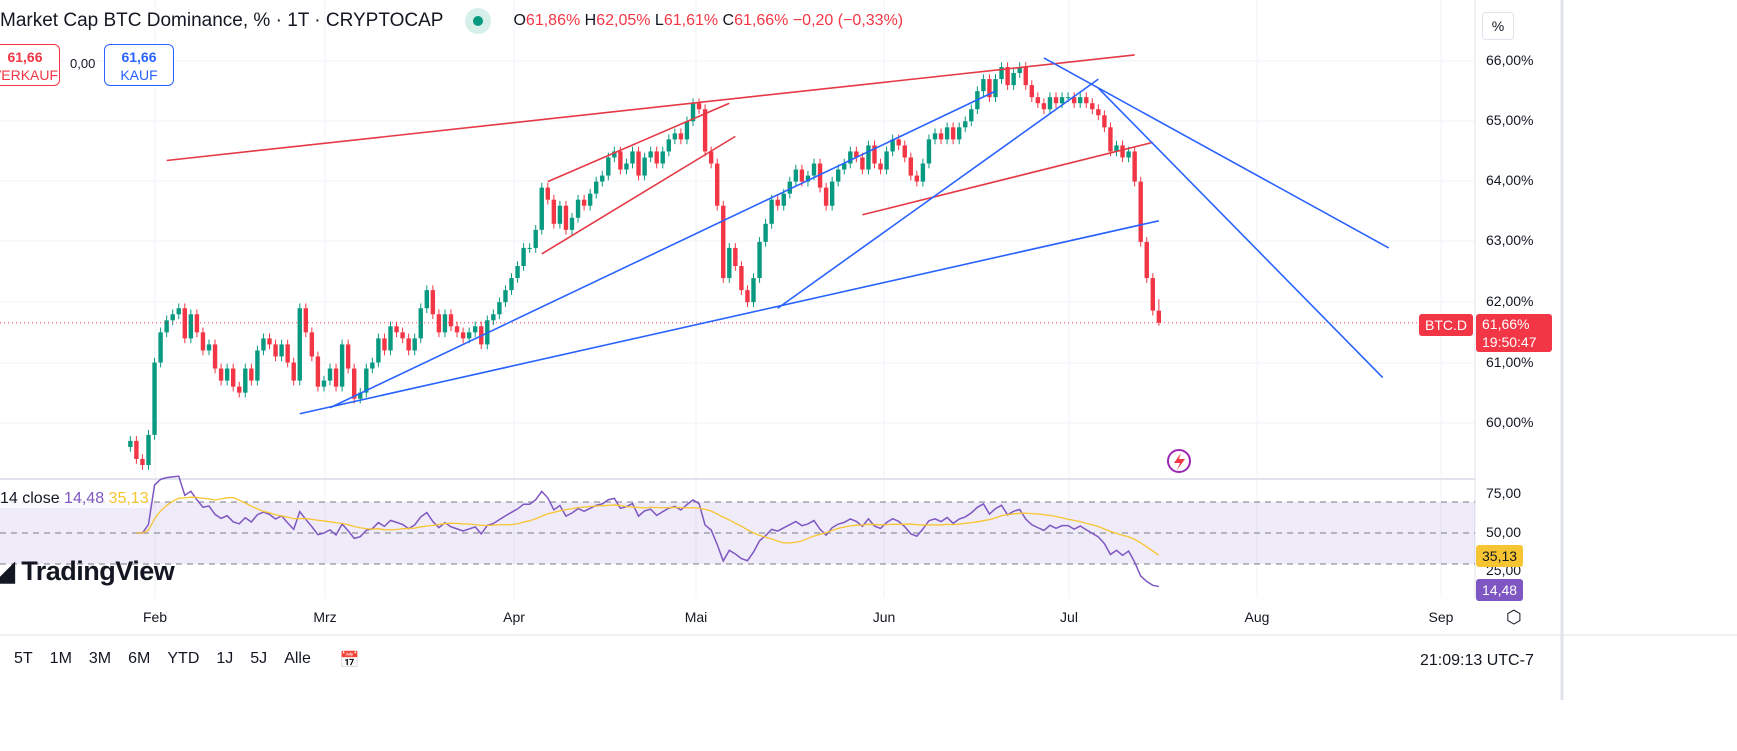 This screenshot has width=1737, height=751. Describe the element at coordinates (297, 658) in the screenshot. I see `range-all: Alle` at that location.